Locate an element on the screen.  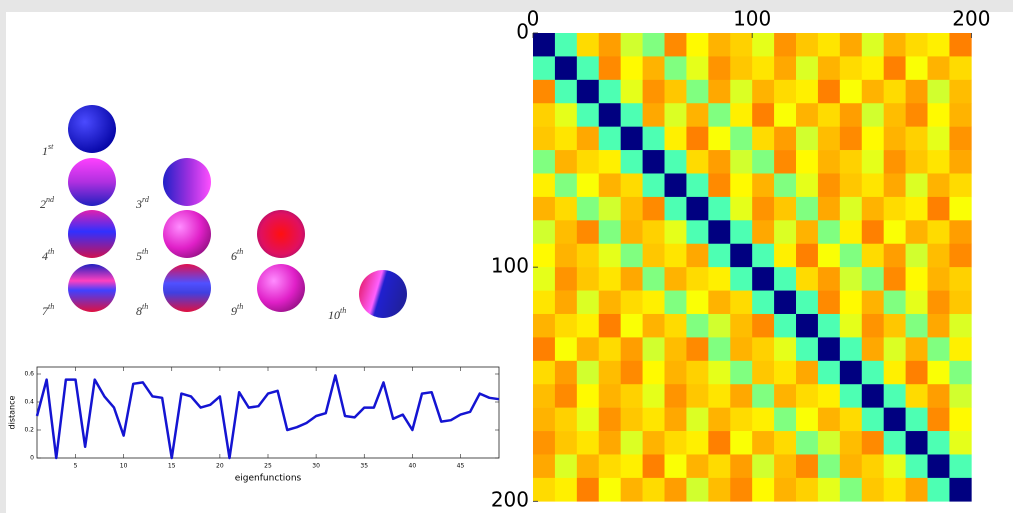
label-number: 9 is located at coordinates (234, 311).